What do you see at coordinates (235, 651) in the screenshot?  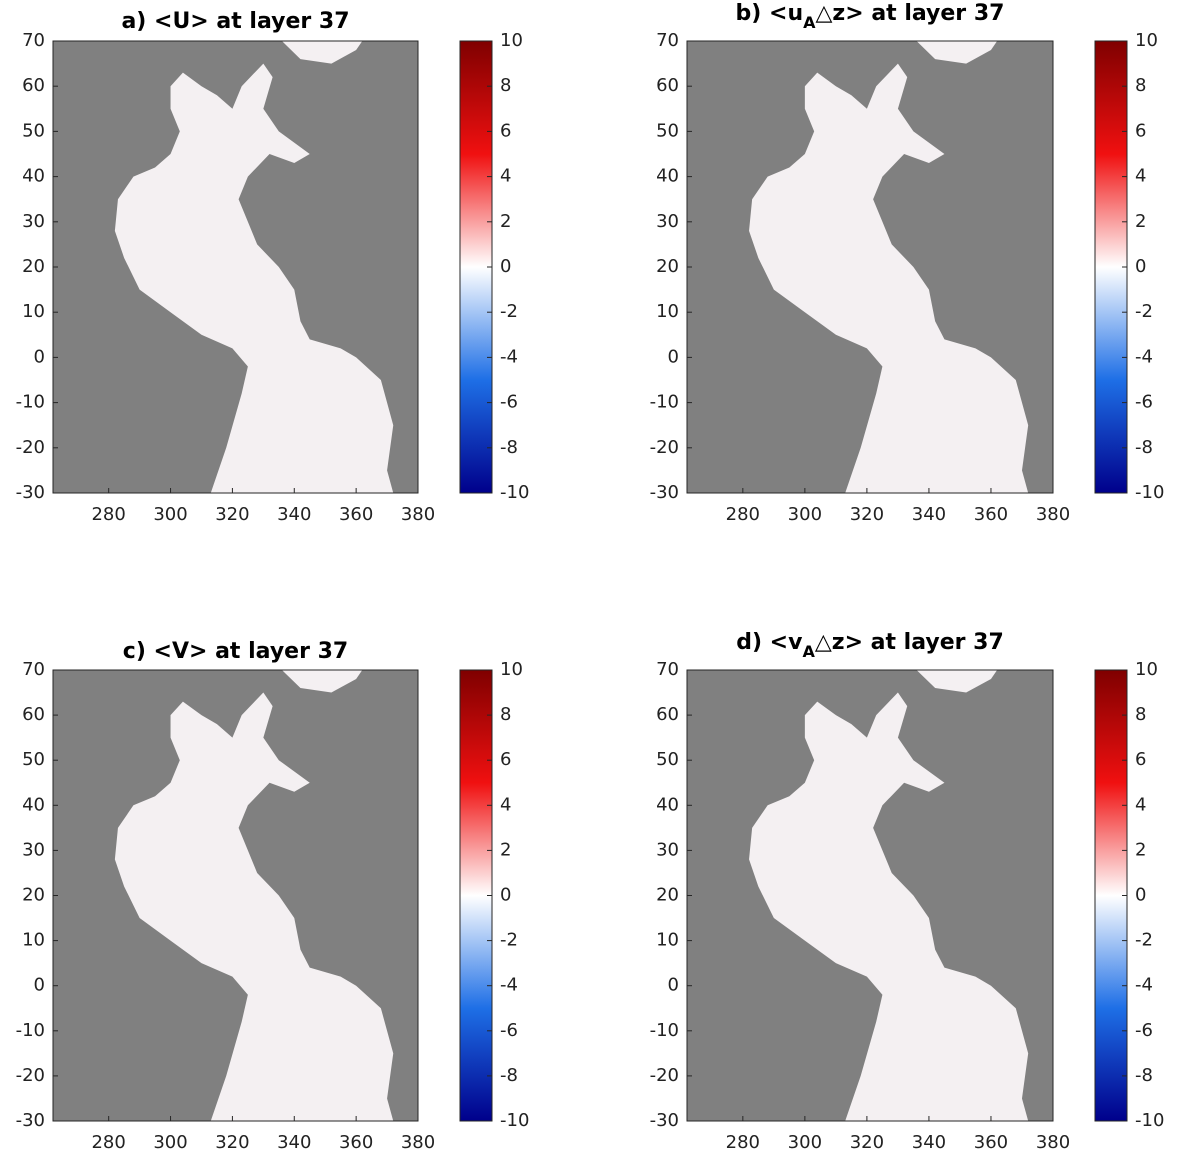 I see `chart-title: c) <V> at layer 37` at bounding box center [235, 651].